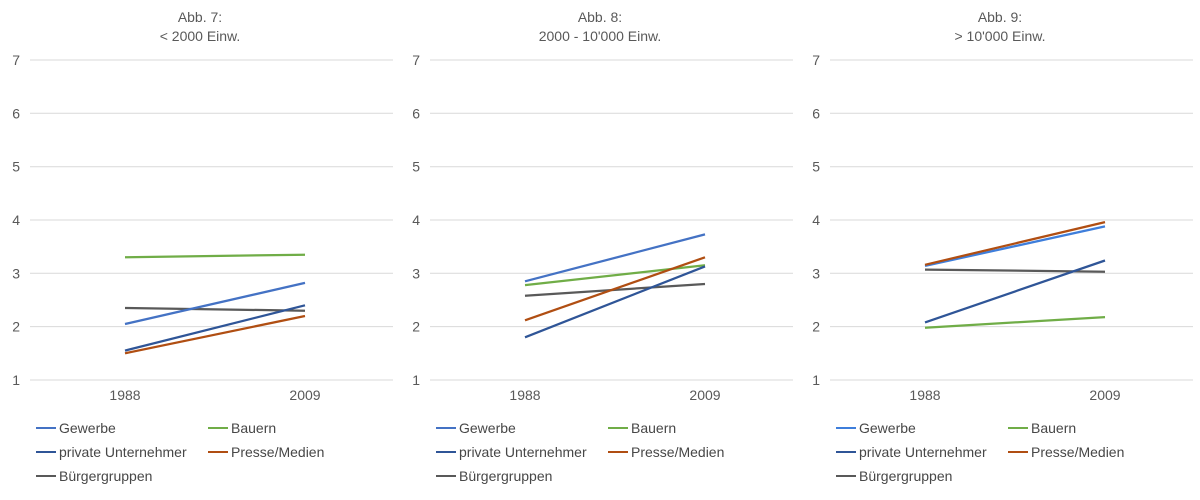 This screenshot has height=500, width=1200. What do you see at coordinates (1000, 36) in the screenshot?
I see `chart-title-line: > 10'000 Einw.` at bounding box center [1000, 36].